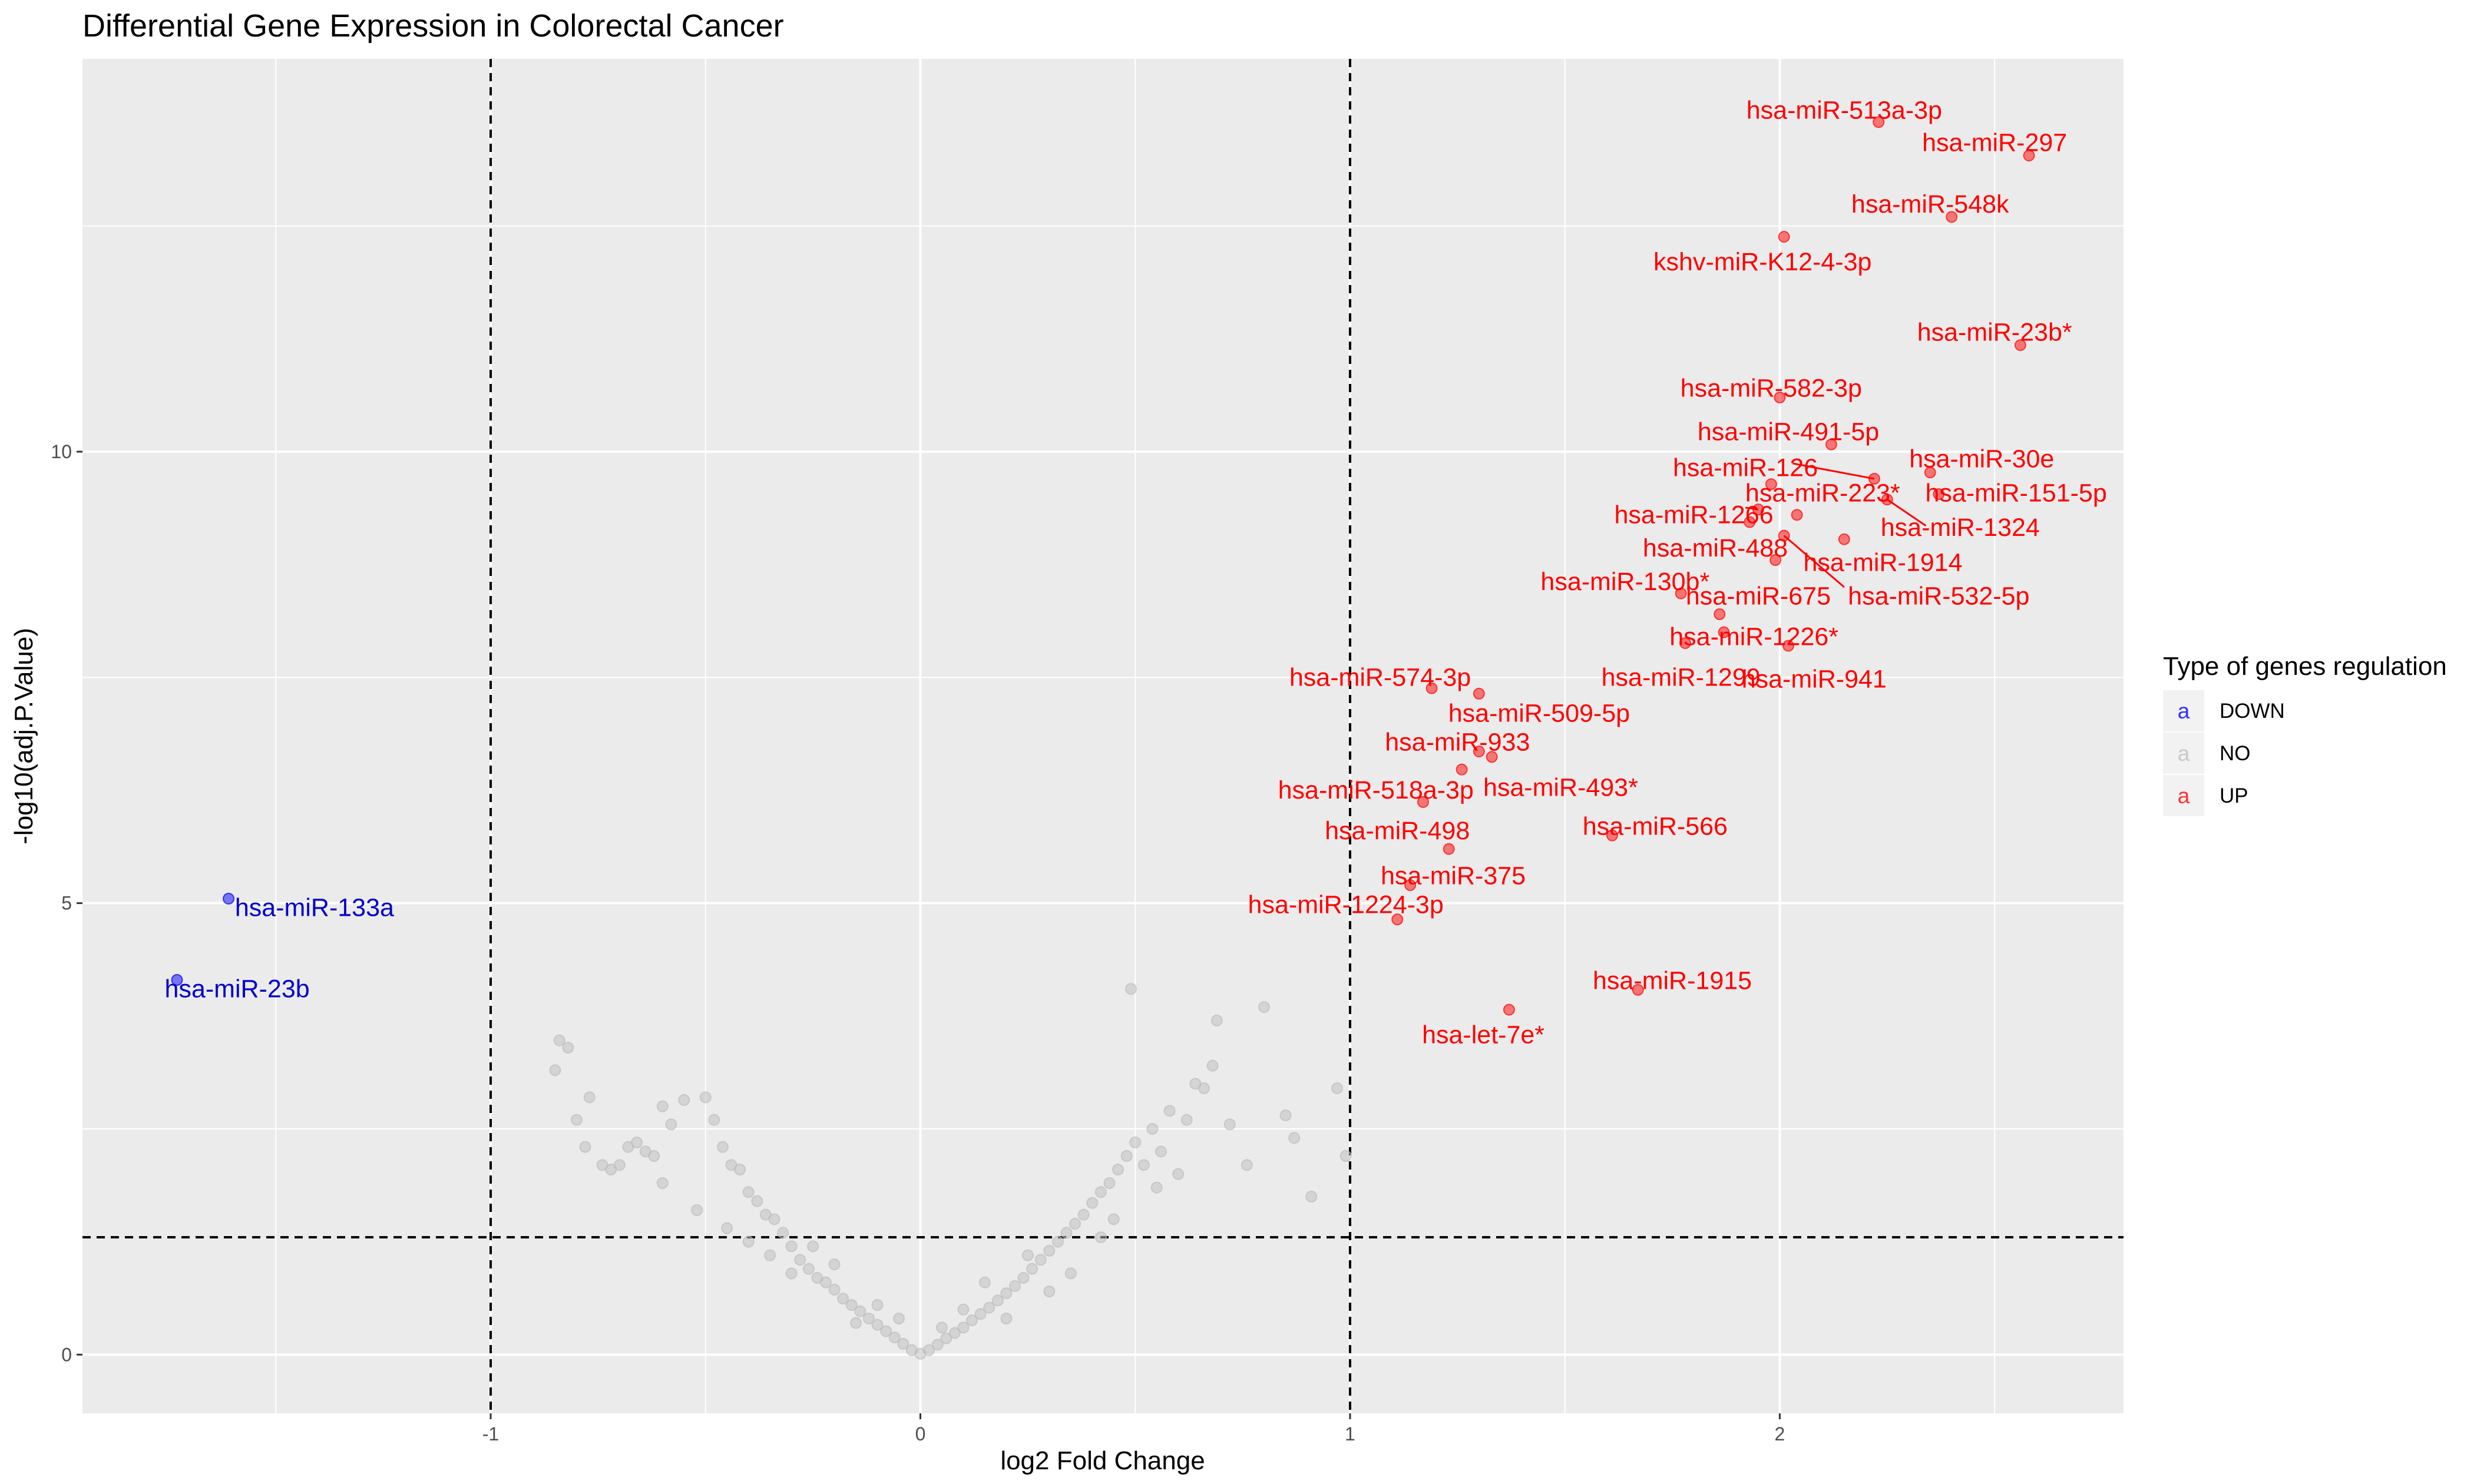 Image resolution: width=2474 pixels, height=1484 pixels. I want to click on x-axis-title: log2 Fold Change, so click(1102, 1461).